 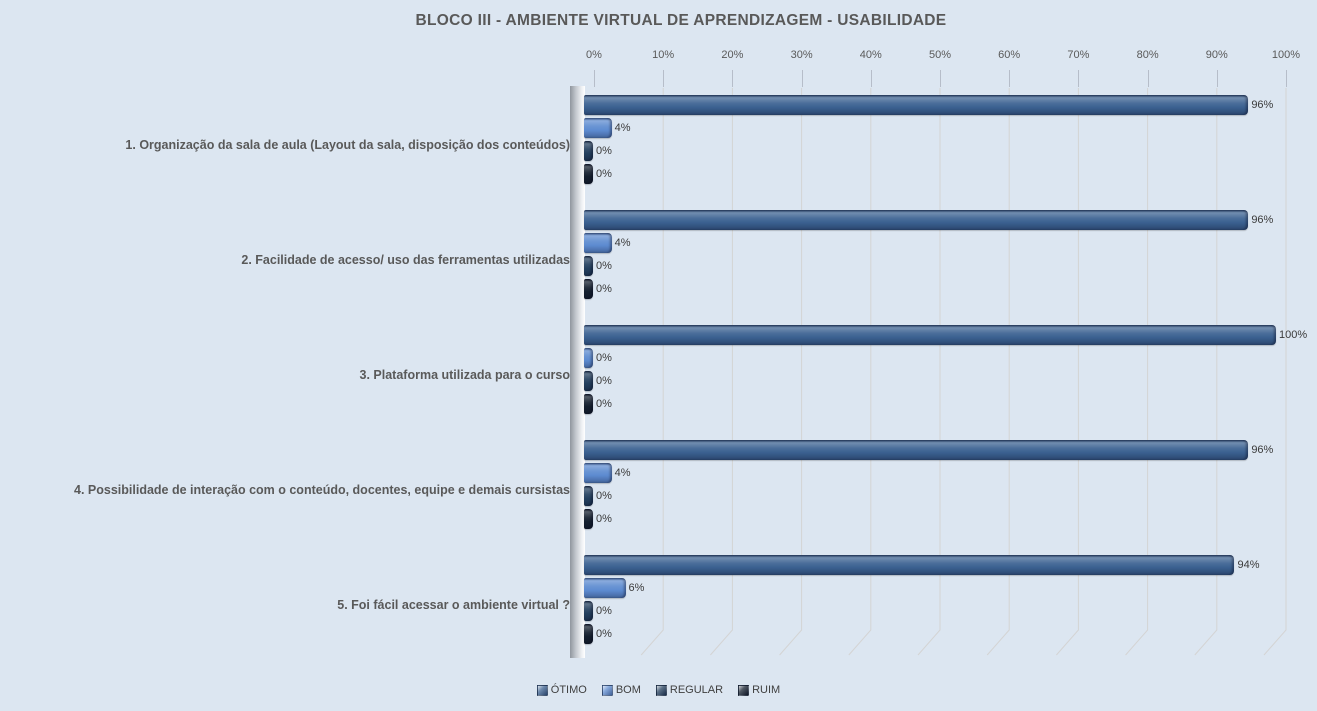 I want to click on x-axis-tick-label: 40%, so click(x=870, y=55).